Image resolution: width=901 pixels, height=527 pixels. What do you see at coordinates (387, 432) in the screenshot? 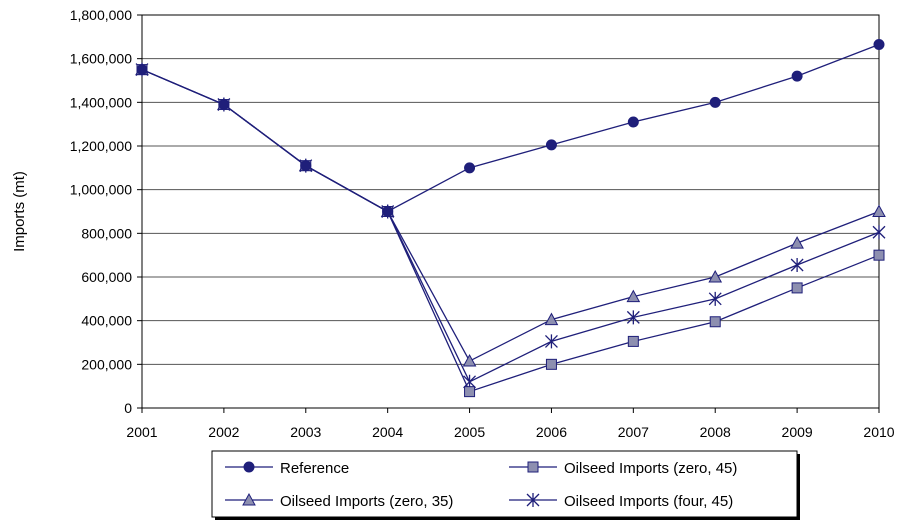
I see `x-tick-label: 2004` at bounding box center [387, 432].